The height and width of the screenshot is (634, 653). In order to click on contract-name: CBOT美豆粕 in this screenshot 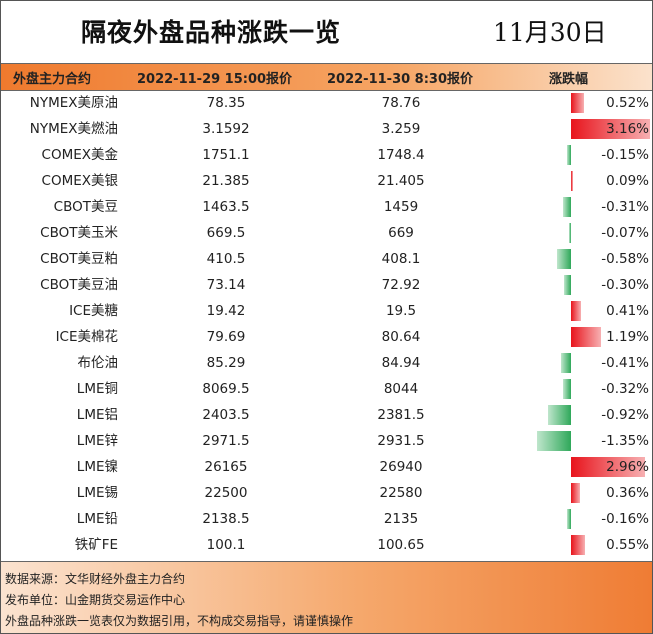, I will do `click(79, 259)`.